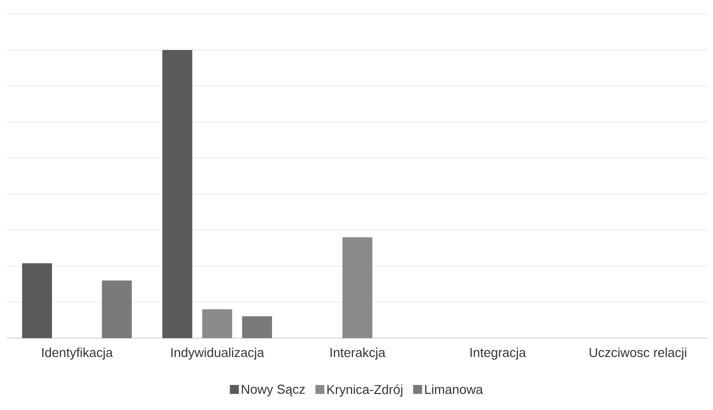  Describe the element at coordinates (273, 390) in the screenshot. I see `legend-label: Nowy Sącz` at that location.